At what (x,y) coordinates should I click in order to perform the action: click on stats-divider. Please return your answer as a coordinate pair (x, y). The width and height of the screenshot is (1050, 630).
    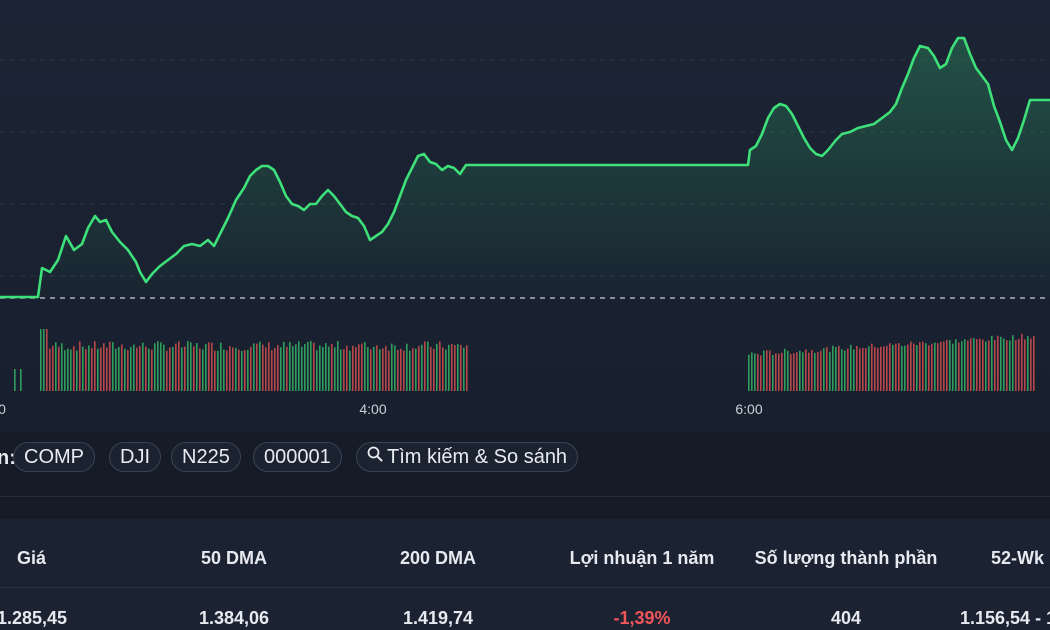
    Looking at the image, I should click on (525, 587).